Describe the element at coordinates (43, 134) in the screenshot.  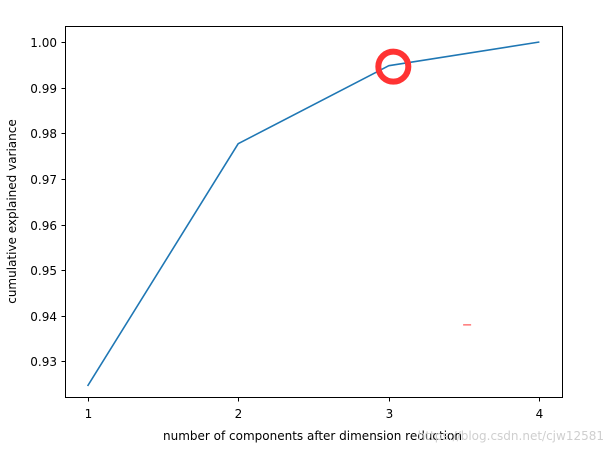
I see `y-tick-label: 0.98` at that location.